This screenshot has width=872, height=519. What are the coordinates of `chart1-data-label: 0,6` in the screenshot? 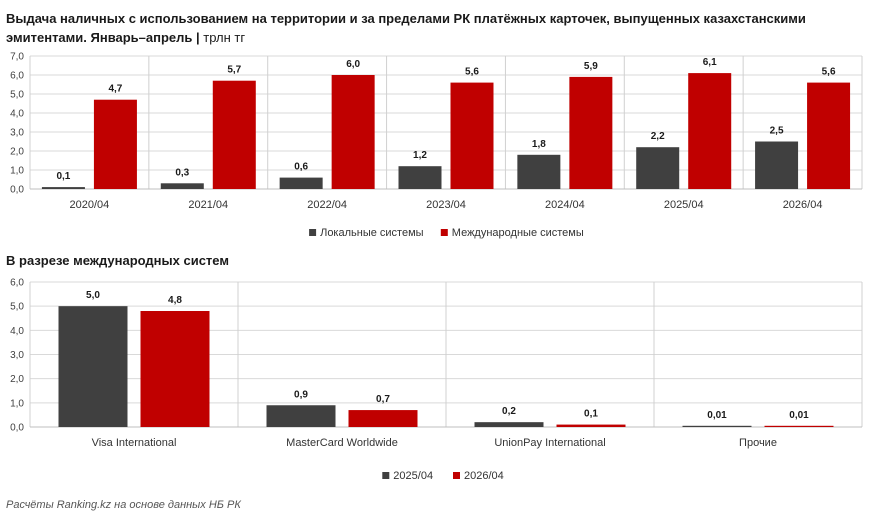 It's located at (301, 167).